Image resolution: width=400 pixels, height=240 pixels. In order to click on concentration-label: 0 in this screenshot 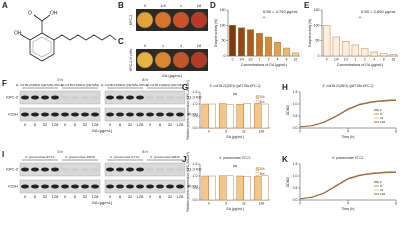, I will do `click(145, 45)`.